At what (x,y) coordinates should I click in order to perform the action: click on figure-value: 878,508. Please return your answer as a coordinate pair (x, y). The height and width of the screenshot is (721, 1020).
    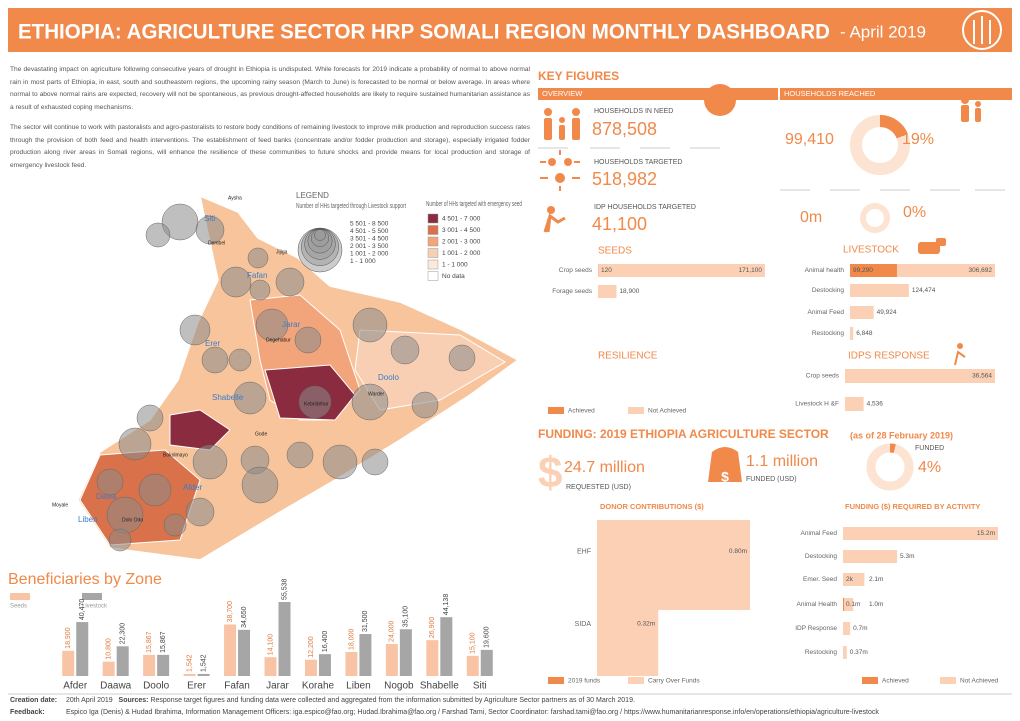
    Looking at the image, I should click on (624, 129).